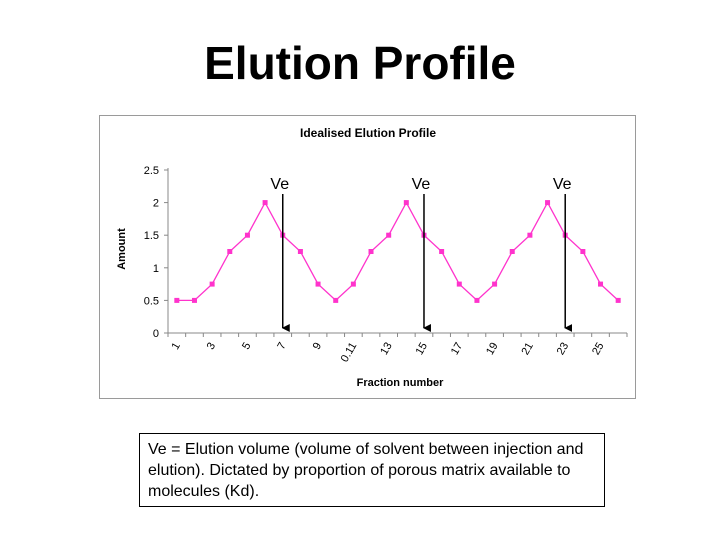  I want to click on y-tick-label: 2, so click(156, 204).